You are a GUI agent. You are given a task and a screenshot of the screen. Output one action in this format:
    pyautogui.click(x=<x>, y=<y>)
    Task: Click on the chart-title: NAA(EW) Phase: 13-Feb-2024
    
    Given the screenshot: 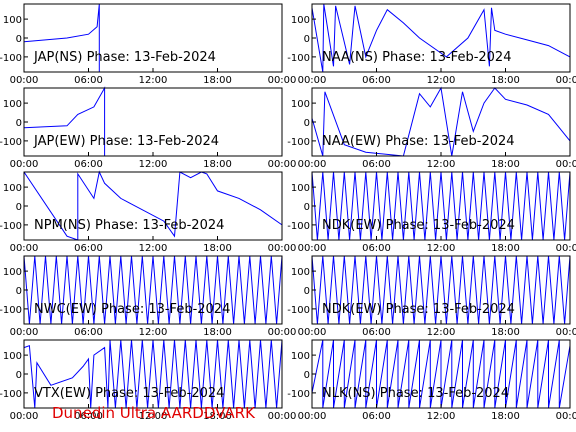 What is the action you would take?
    pyautogui.click(x=418, y=141)
    